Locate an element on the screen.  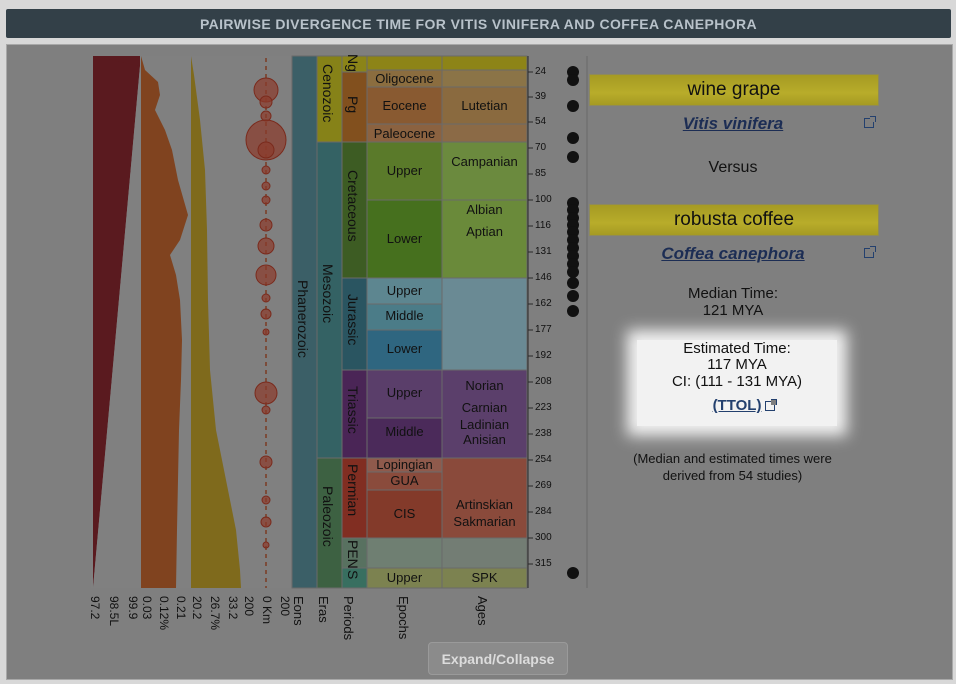
epoch-gua: GUA is located at coordinates (404, 480).